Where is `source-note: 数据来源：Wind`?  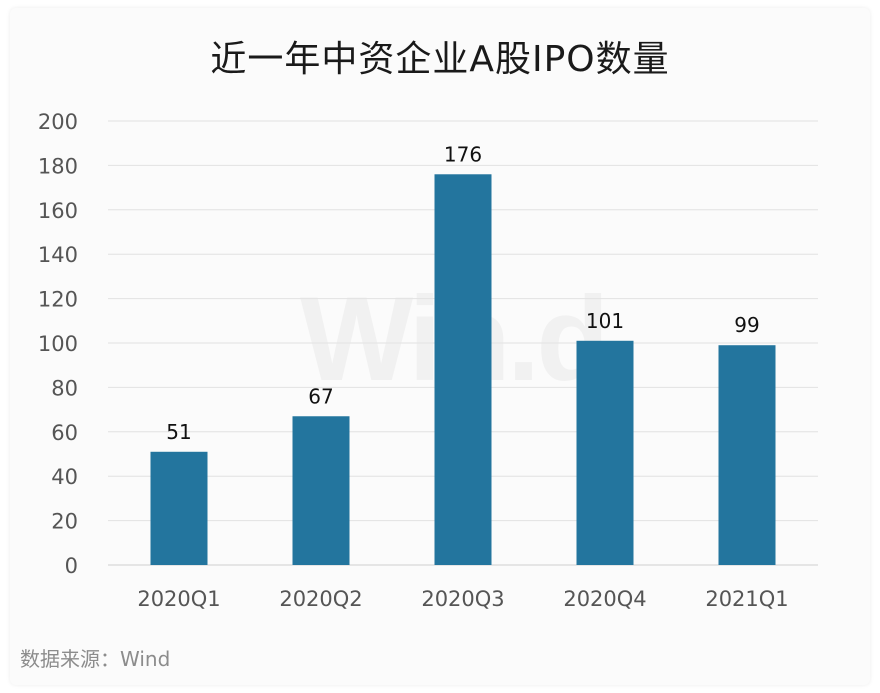
source-note: 数据来源：Wind is located at coordinates (95, 659).